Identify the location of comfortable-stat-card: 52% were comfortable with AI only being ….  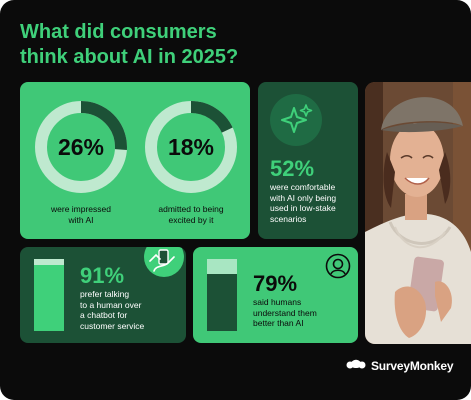
(308, 160).